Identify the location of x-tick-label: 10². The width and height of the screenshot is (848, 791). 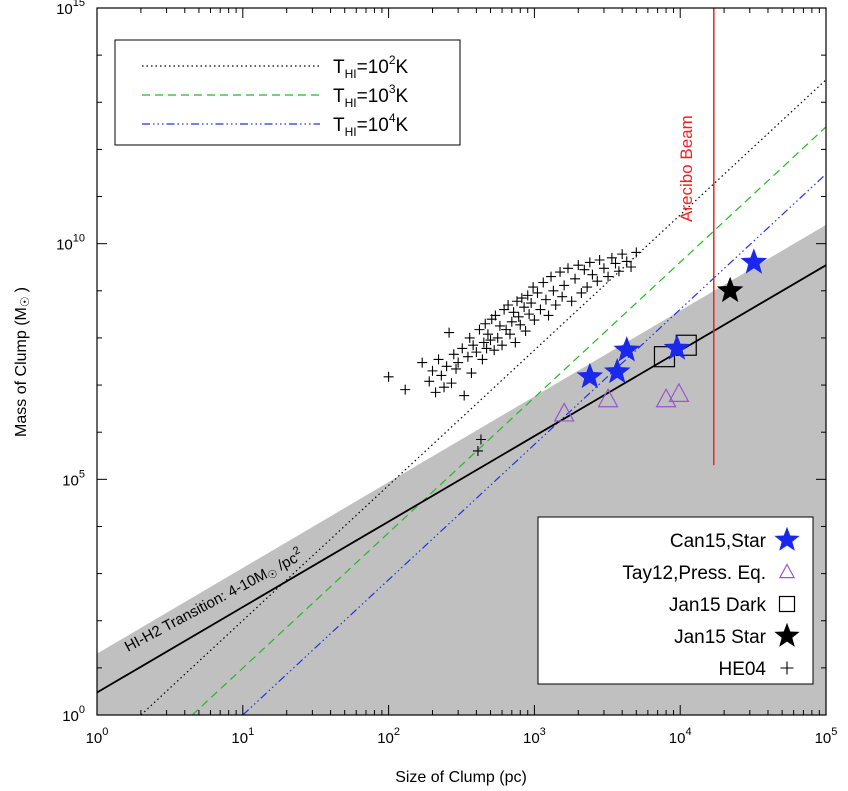
(388, 736).